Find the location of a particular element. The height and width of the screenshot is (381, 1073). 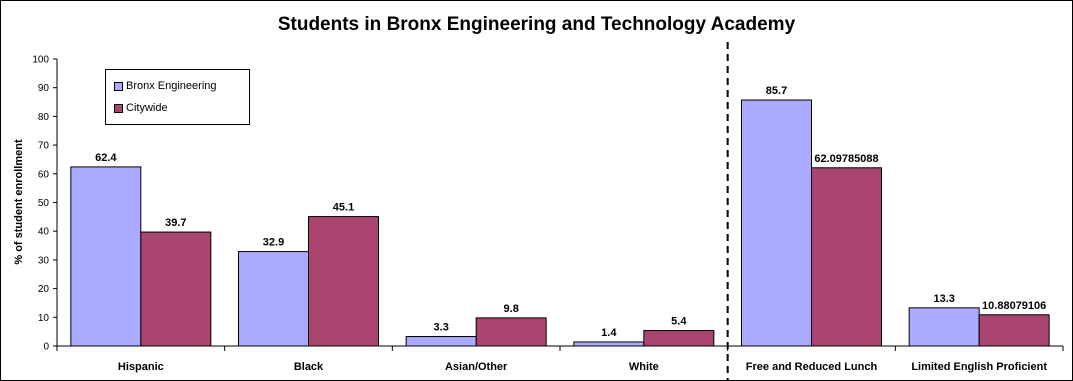

legend-label-bronx-engineering: Bronx Engineering is located at coordinates (171, 86).